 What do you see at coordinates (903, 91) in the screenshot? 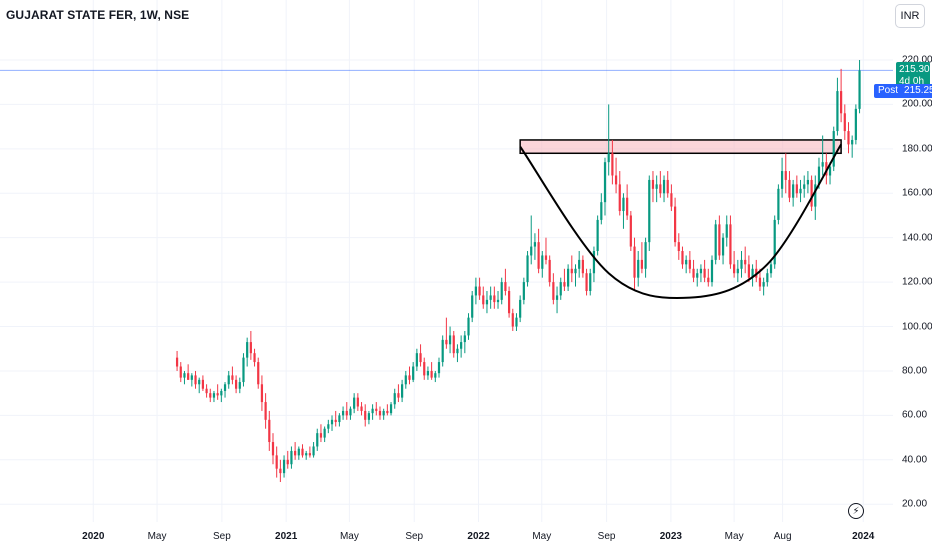
I see `post-market-tag: Post 215.25` at bounding box center [903, 91].